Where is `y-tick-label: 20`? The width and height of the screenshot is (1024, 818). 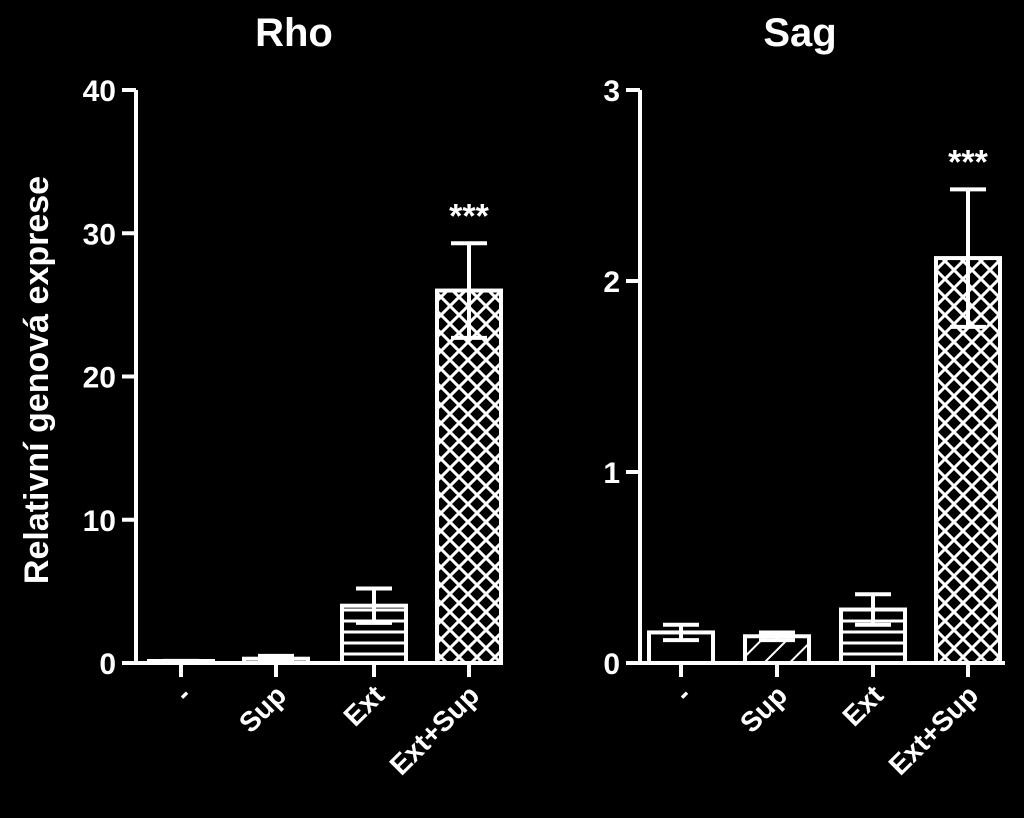 y-tick-label: 20 is located at coordinates (99, 378).